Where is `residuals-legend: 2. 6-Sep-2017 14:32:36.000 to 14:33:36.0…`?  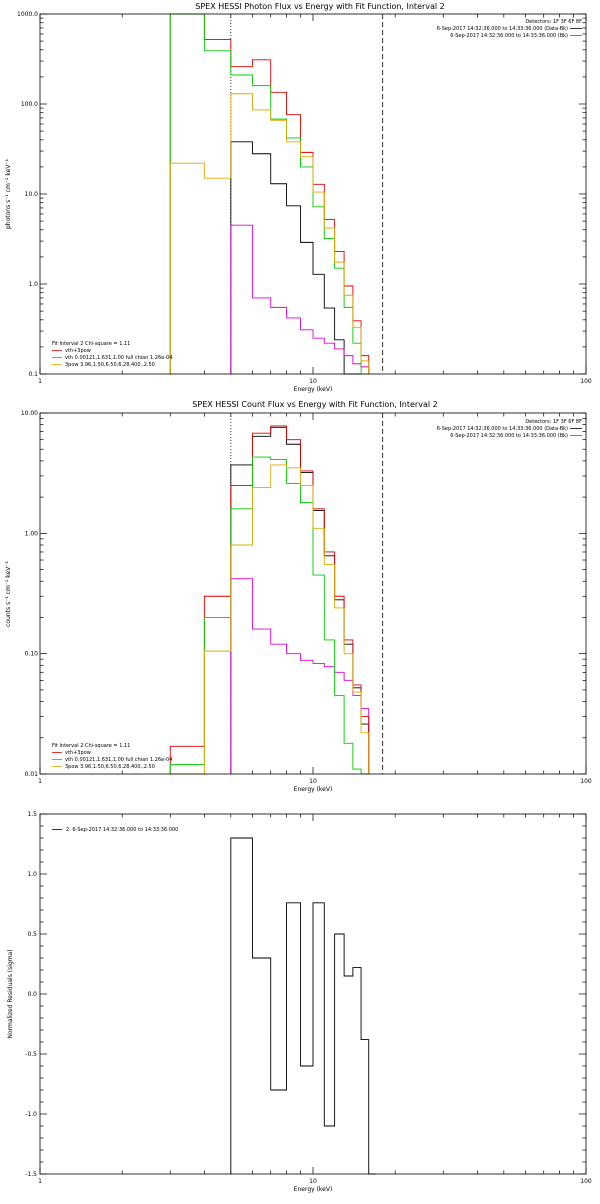 residuals-legend: 2. 6-Sep-2017 14:32:36.000 to 14:33:36.0… is located at coordinates (115, 830).